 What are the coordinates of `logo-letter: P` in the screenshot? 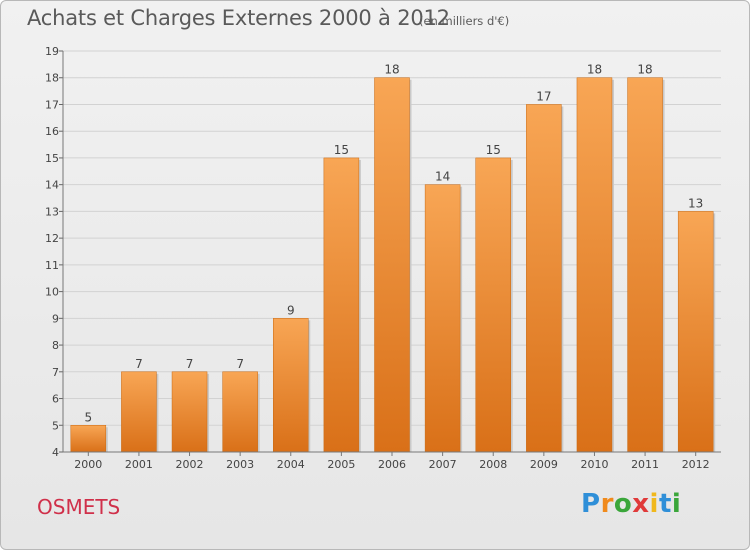 It's located at (591, 504).